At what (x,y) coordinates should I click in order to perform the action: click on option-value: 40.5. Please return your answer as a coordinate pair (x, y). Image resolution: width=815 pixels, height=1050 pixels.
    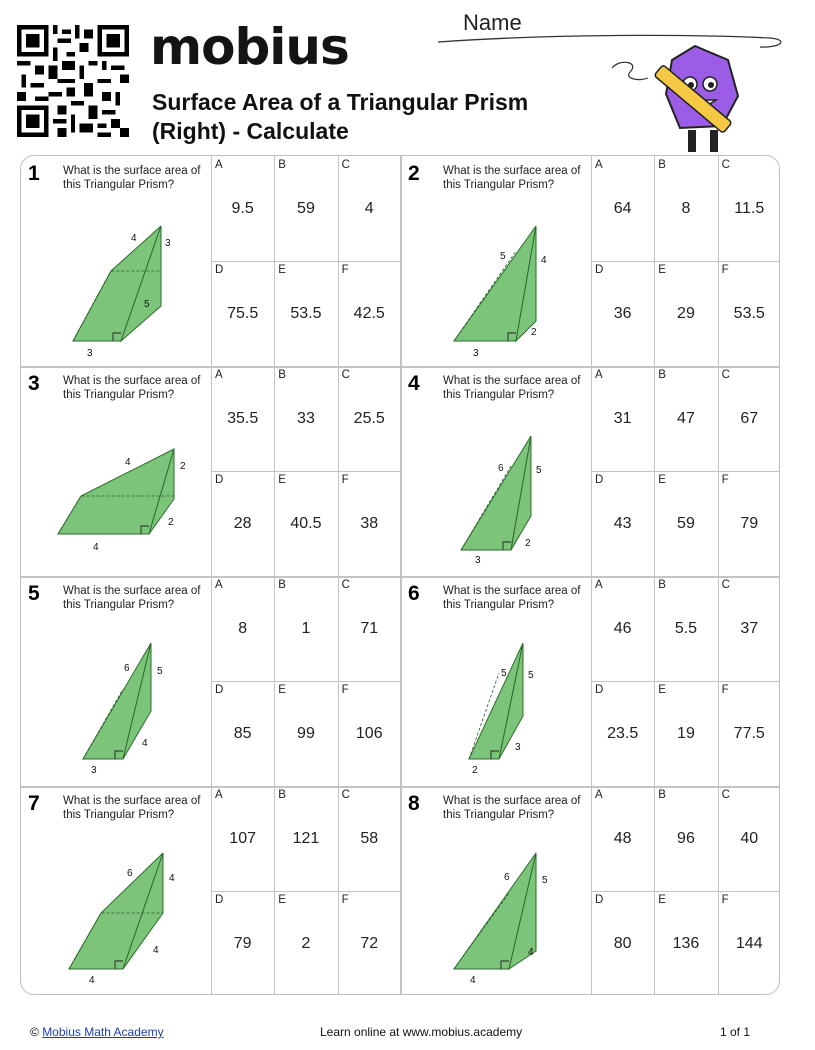
    Looking at the image, I should click on (306, 523).